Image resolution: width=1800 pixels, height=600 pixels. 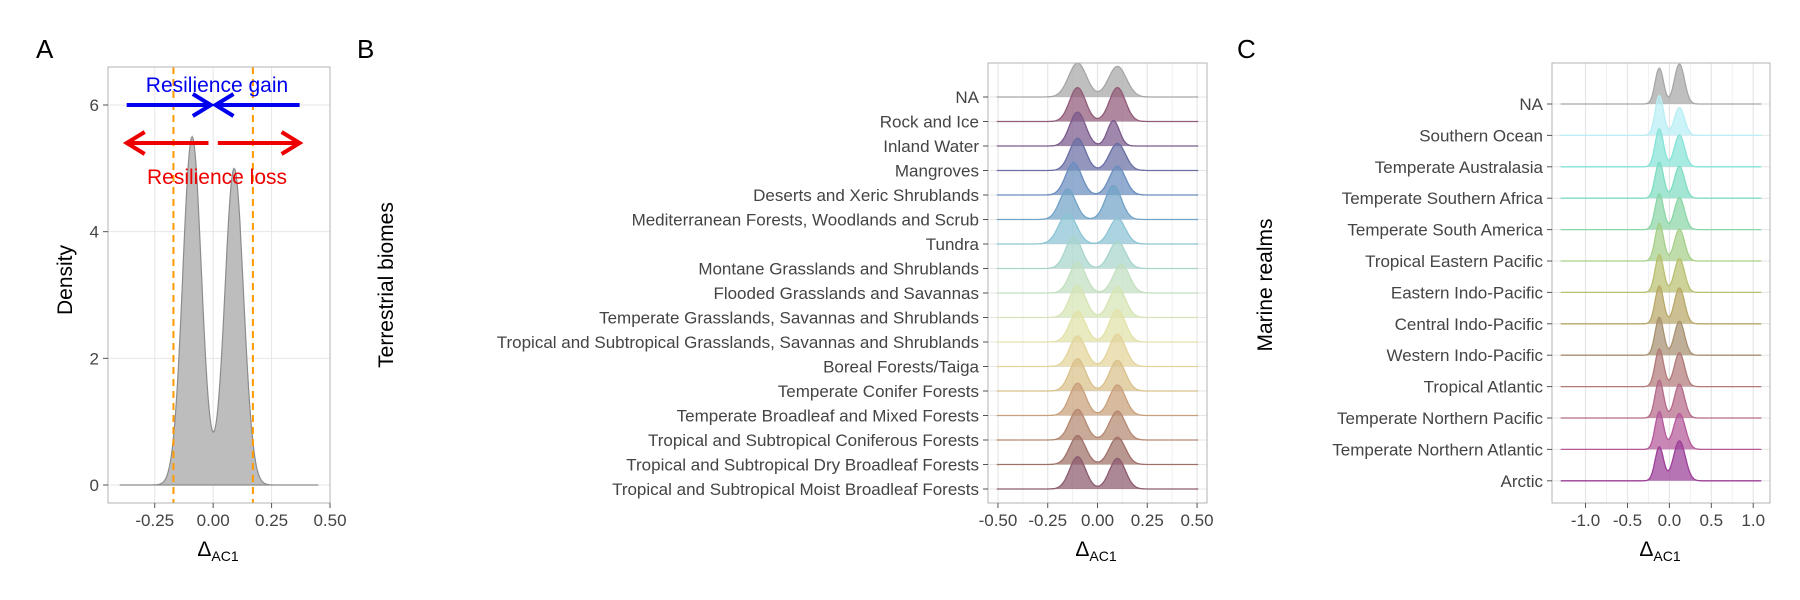 What do you see at coordinates (846, 293) in the screenshot?
I see `panel-b-category-label: Flooded Grasslands and Savannas` at bounding box center [846, 293].